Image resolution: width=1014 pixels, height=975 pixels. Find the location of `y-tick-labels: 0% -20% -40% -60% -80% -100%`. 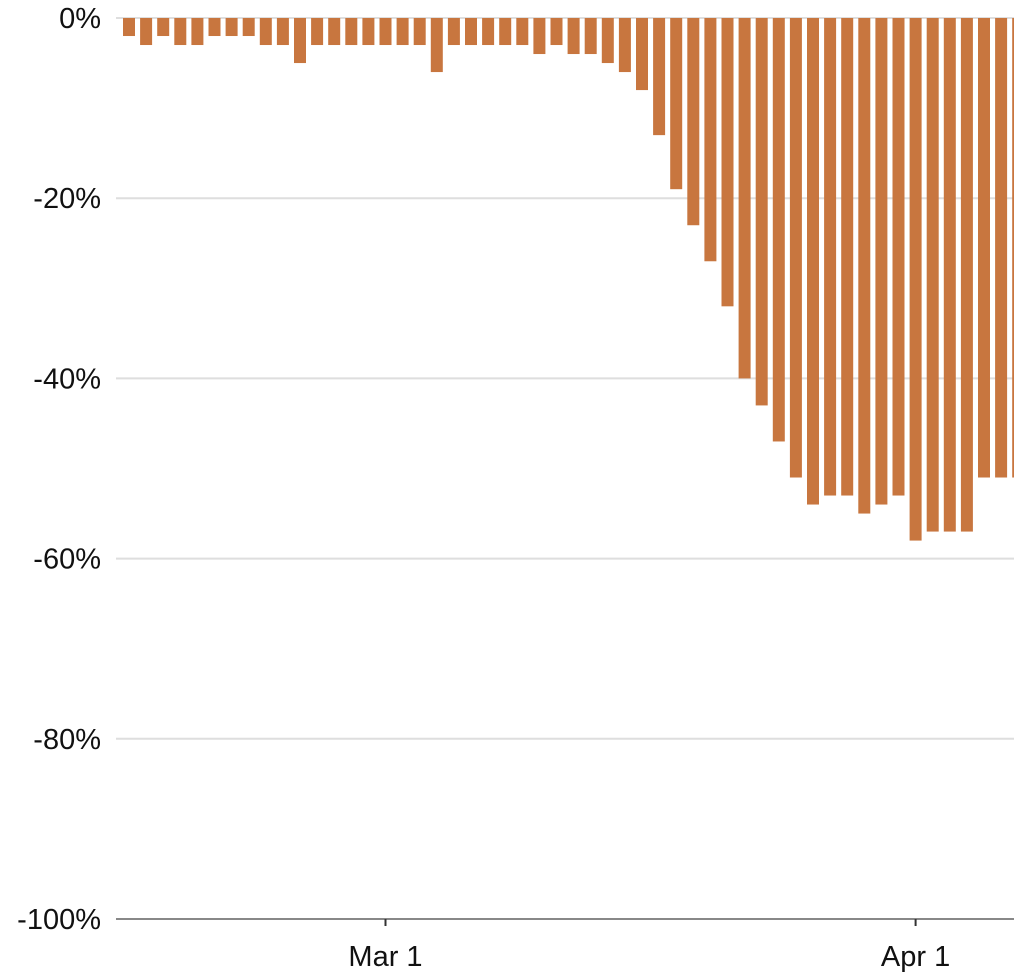

y-tick-labels: 0% -20% -40% -60% -80% -100% is located at coordinates (59, 469).